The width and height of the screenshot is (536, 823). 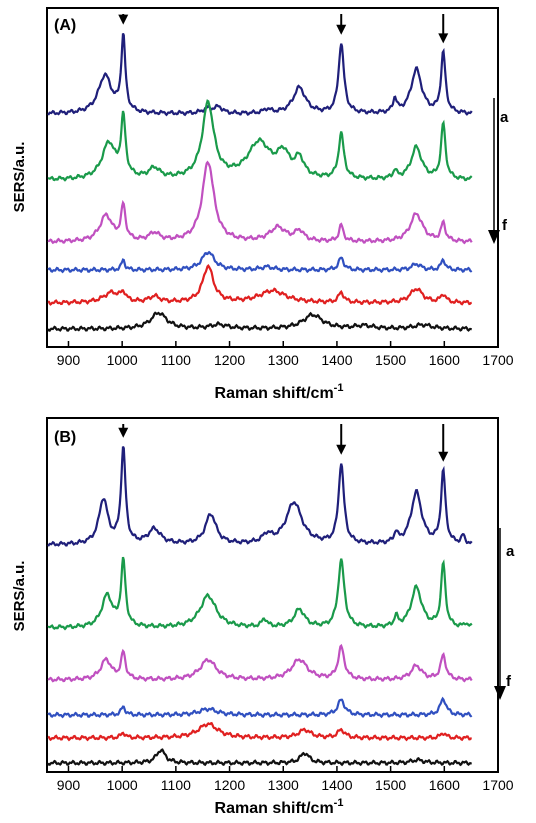 What do you see at coordinates (279, 392) in the screenshot?
I see `panel-a-xlabel: Raman shift/cm-1` at bounding box center [279, 392].